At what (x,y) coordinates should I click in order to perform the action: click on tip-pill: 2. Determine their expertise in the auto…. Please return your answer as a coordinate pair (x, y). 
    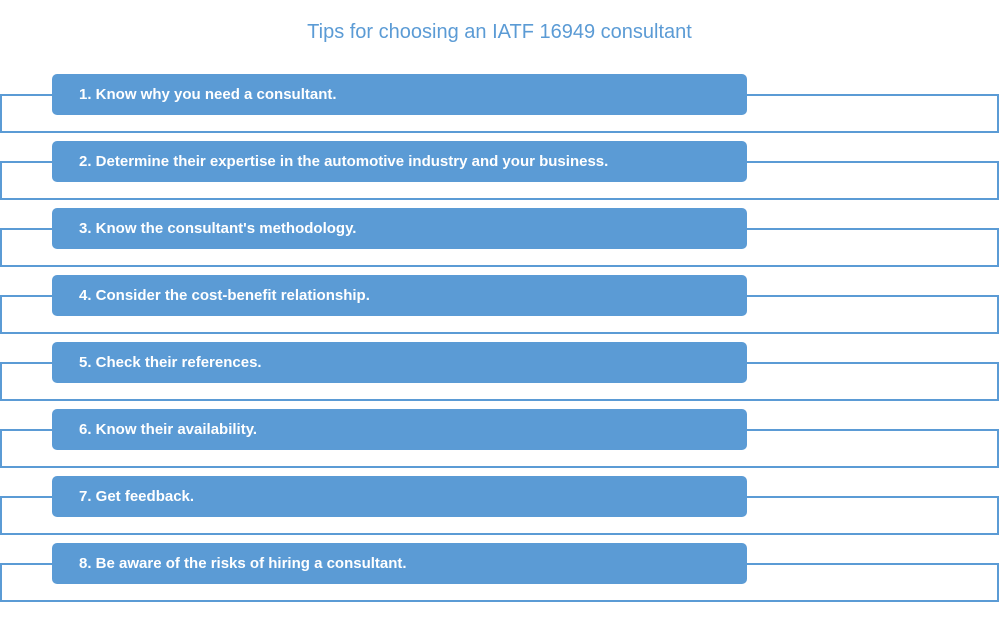
    Looking at the image, I should click on (399, 161).